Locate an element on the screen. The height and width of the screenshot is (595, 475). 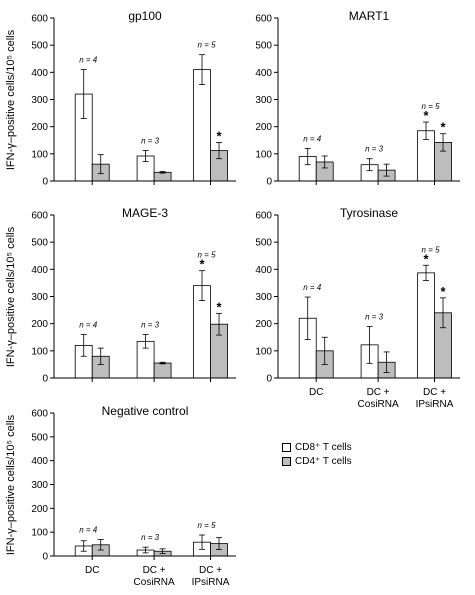
panel-5-y-tick-label: 300 is located at coordinates (39, 485).